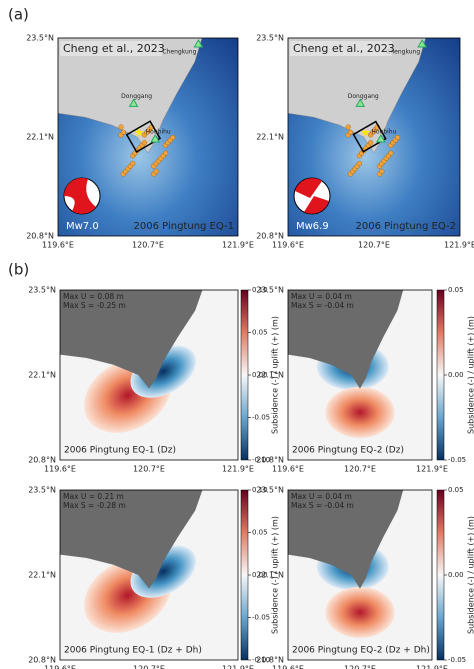 This screenshot has width=474, height=669. What do you see at coordinates (360, 612) in the screenshot?
I see `uplift` at bounding box center [360, 612].